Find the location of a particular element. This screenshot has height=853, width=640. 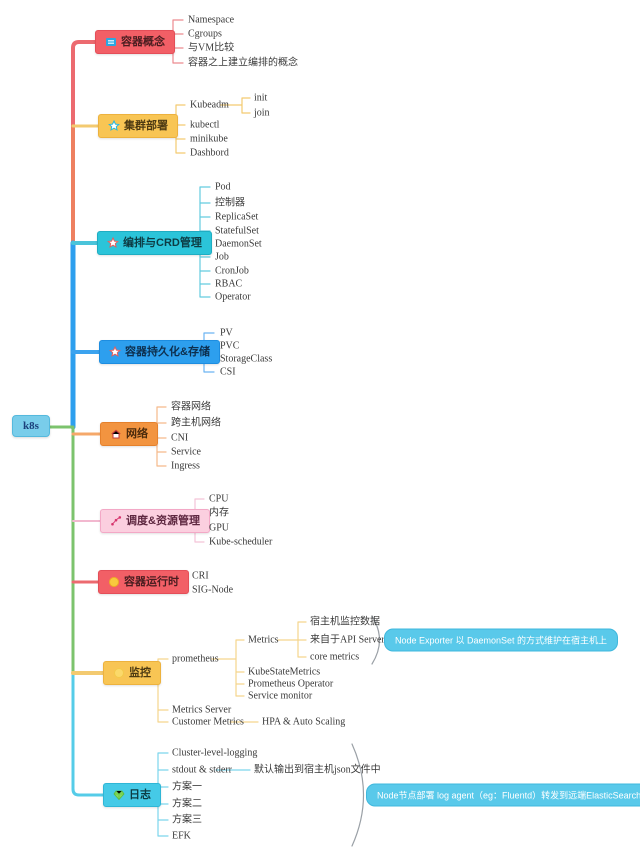

topic-prometheus: prometheus is located at coordinates (195, 659).